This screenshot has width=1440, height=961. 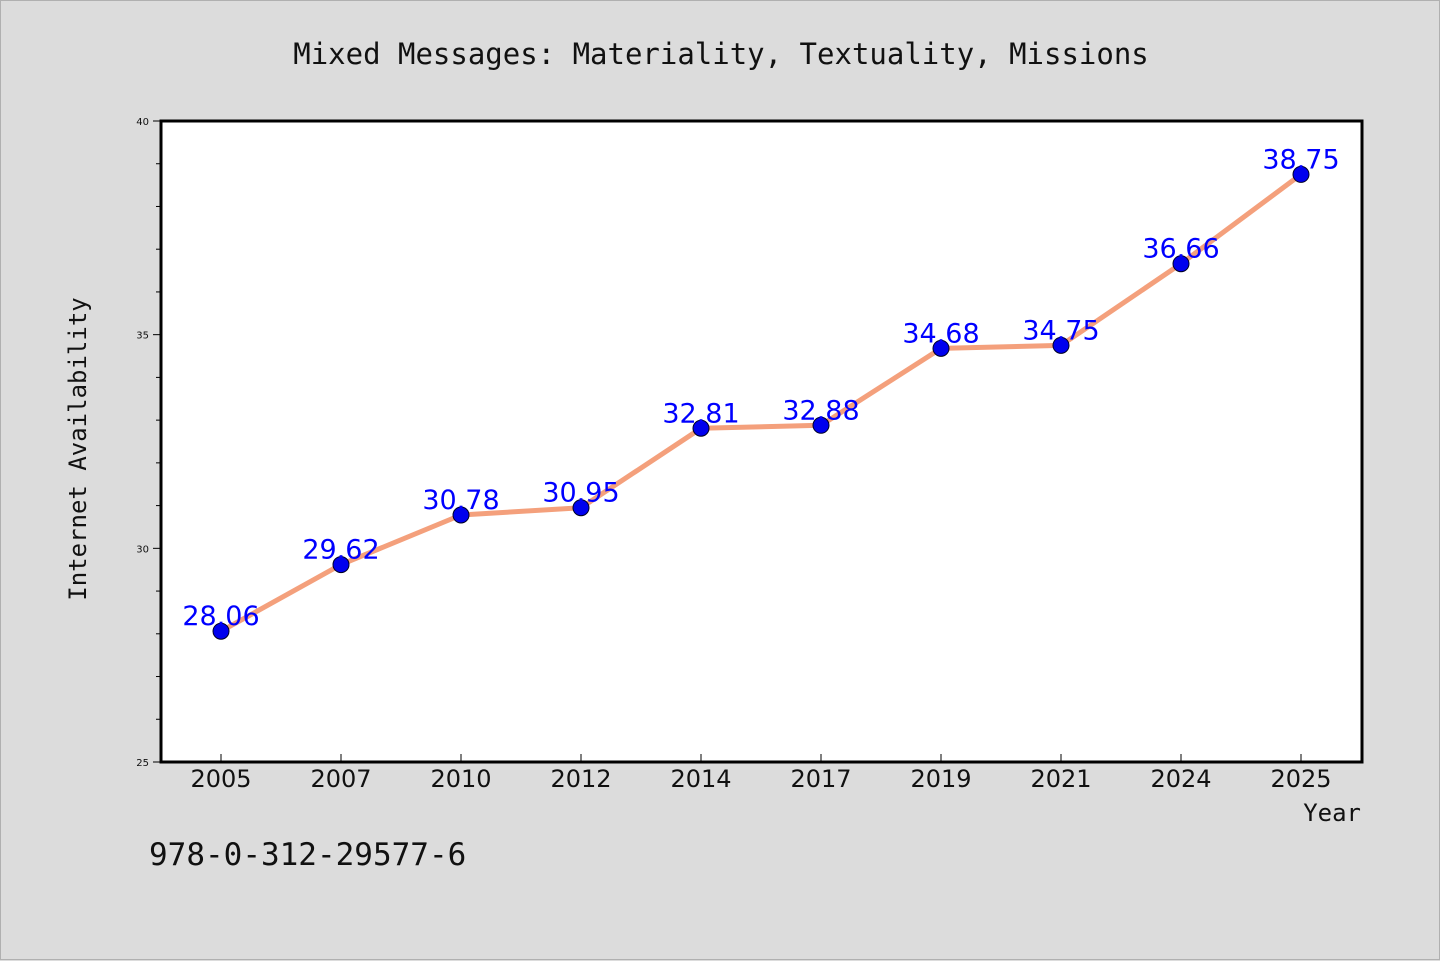 What do you see at coordinates (700, 779) in the screenshot?
I see `x-tick-label: 2014` at bounding box center [700, 779].